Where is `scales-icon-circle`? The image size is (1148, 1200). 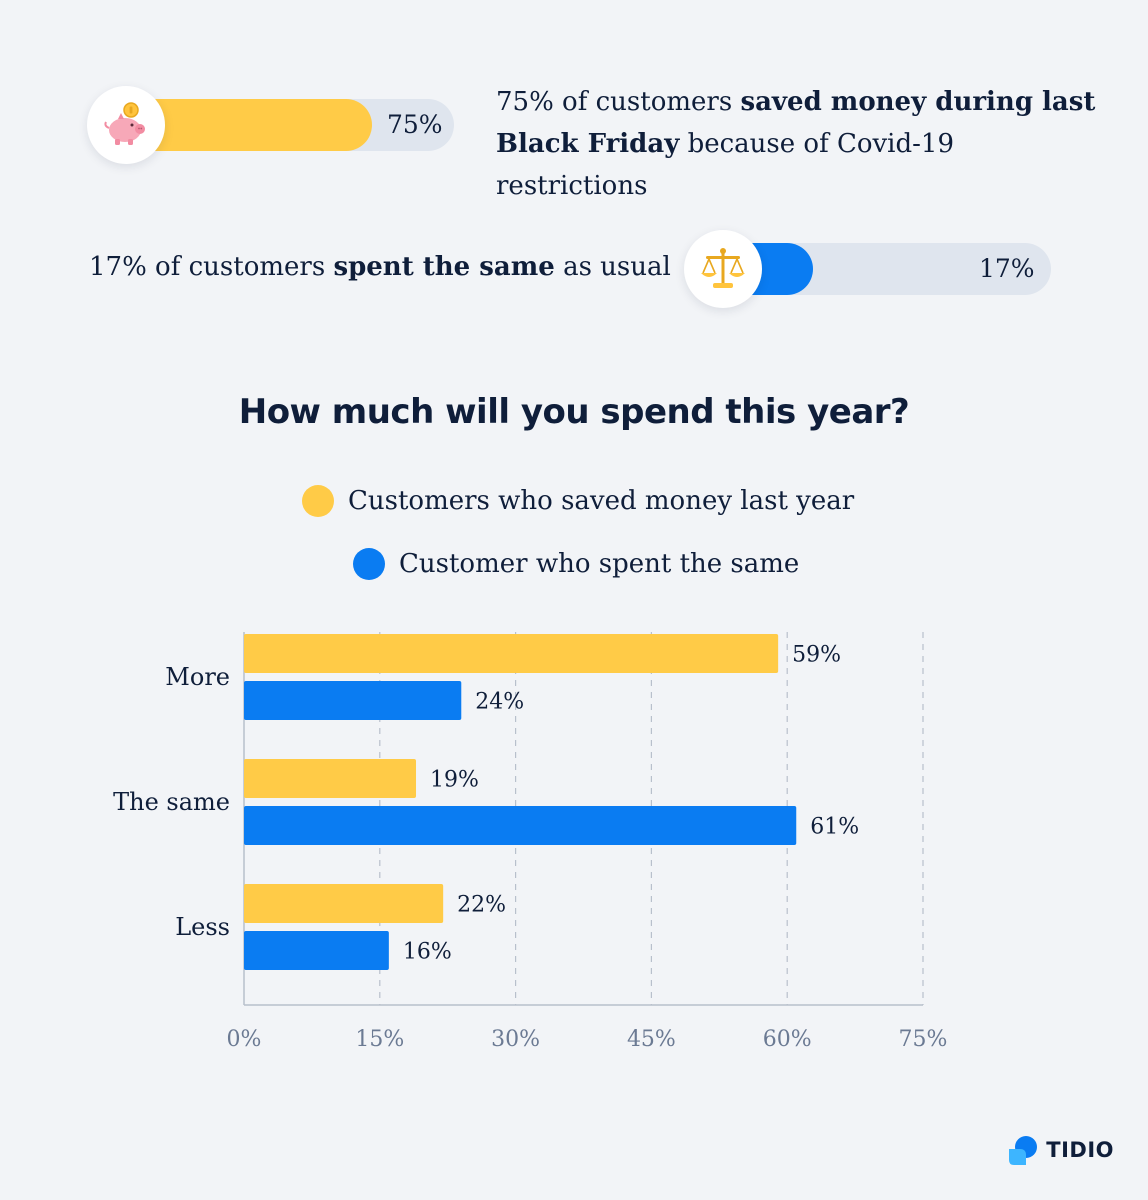 scales-icon-circle is located at coordinates (723, 269).